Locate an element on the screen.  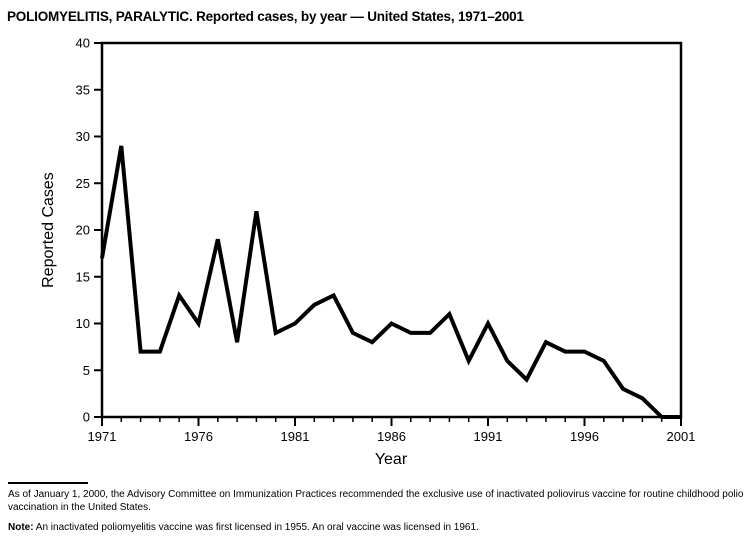
y-tick-label: 30 is located at coordinates (83, 136).